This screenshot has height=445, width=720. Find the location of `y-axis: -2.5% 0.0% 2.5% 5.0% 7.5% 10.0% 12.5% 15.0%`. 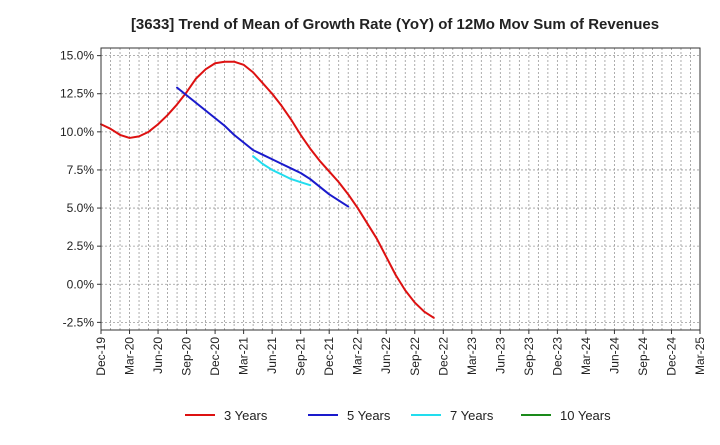

y-axis: -2.5% 0.0% 2.5% 5.0% 7.5% 10.0% 12.5% 15.0% is located at coordinates (80, 189).